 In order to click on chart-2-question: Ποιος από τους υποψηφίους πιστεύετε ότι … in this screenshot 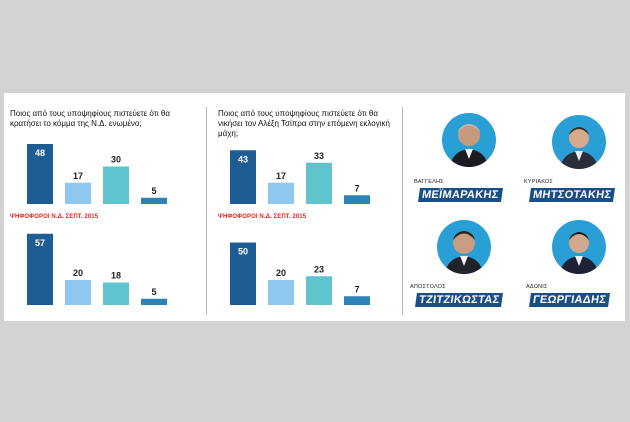, I will do `click(304, 123)`.